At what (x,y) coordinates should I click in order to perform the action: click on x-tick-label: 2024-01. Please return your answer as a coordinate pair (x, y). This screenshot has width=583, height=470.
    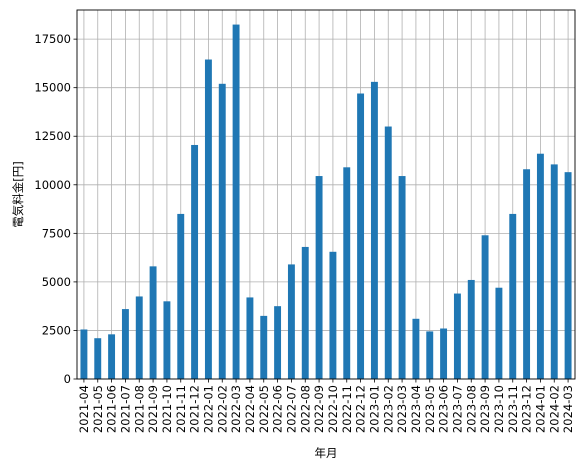
    Looking at the image, I should click on (540, 409).